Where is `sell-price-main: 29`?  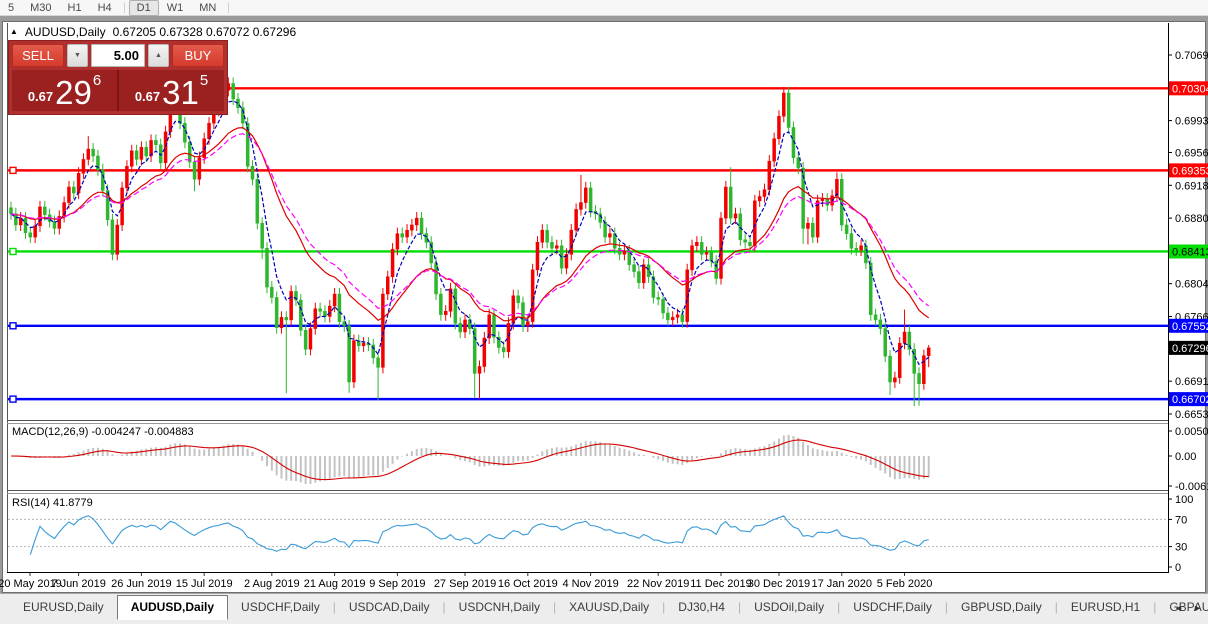
sell-price-main: 29 is located at coordinates (73, 92).